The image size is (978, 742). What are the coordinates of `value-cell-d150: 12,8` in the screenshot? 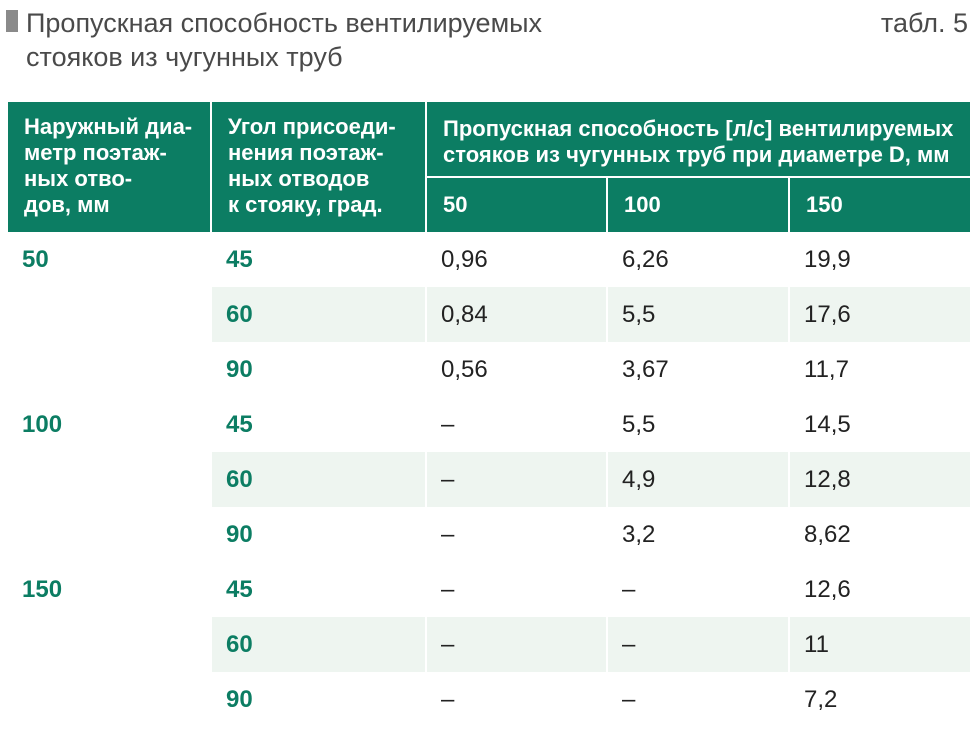 It's located at (879, 479).